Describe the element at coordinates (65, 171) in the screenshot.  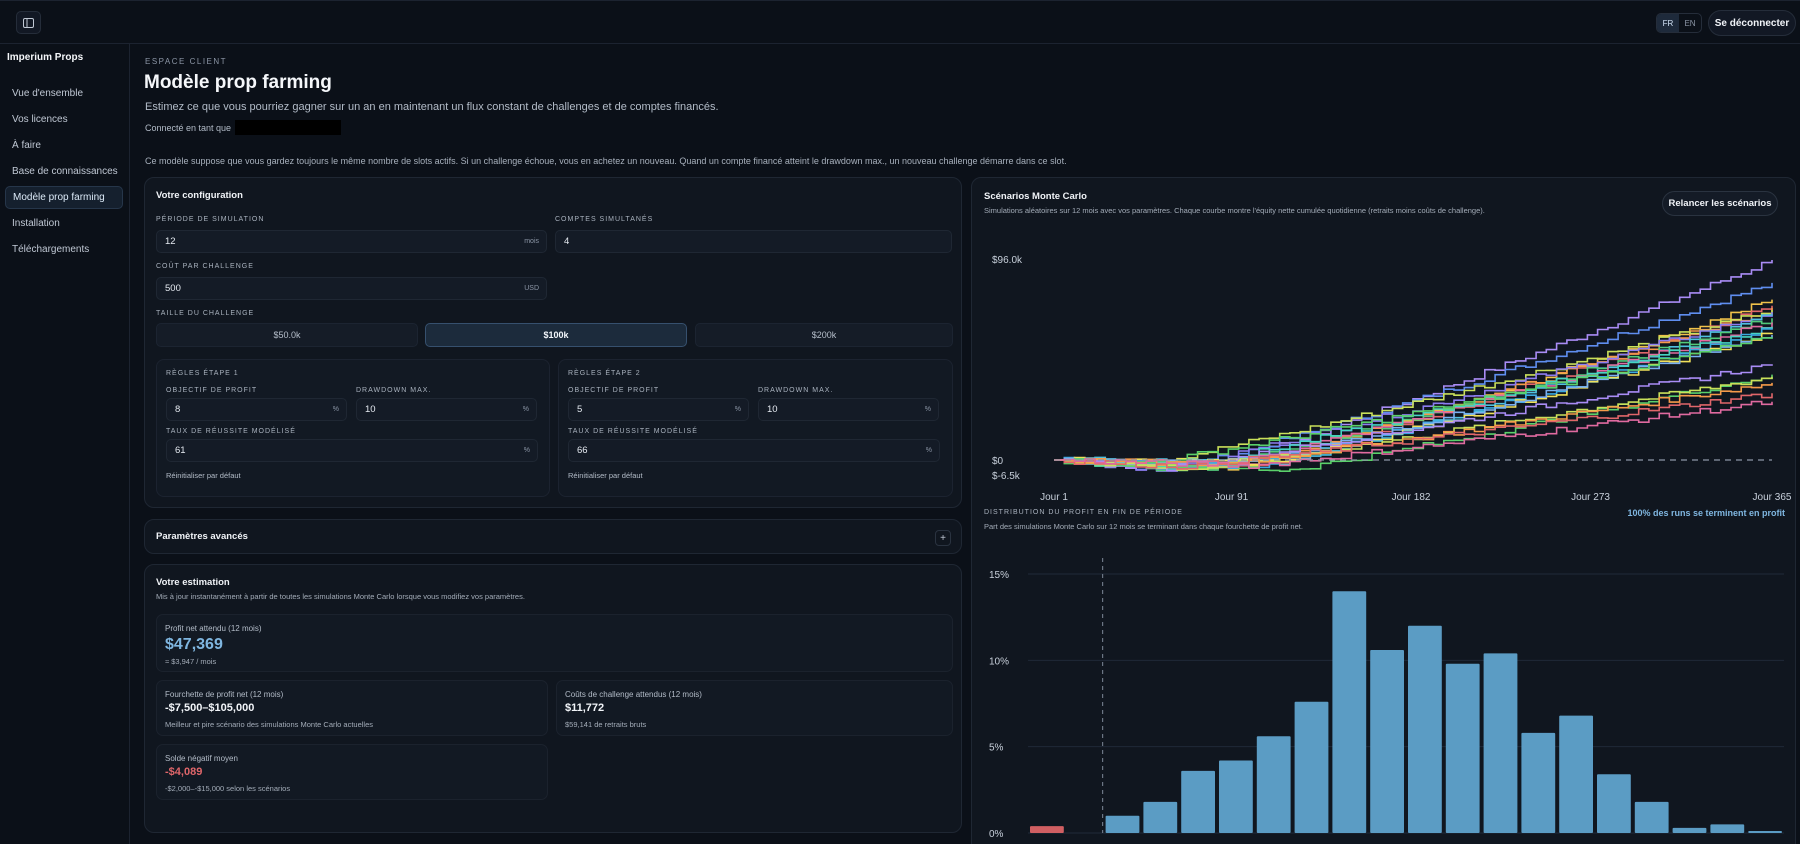
I see `sidebar-item-knowledge-base: Base de connaissances` at that location.